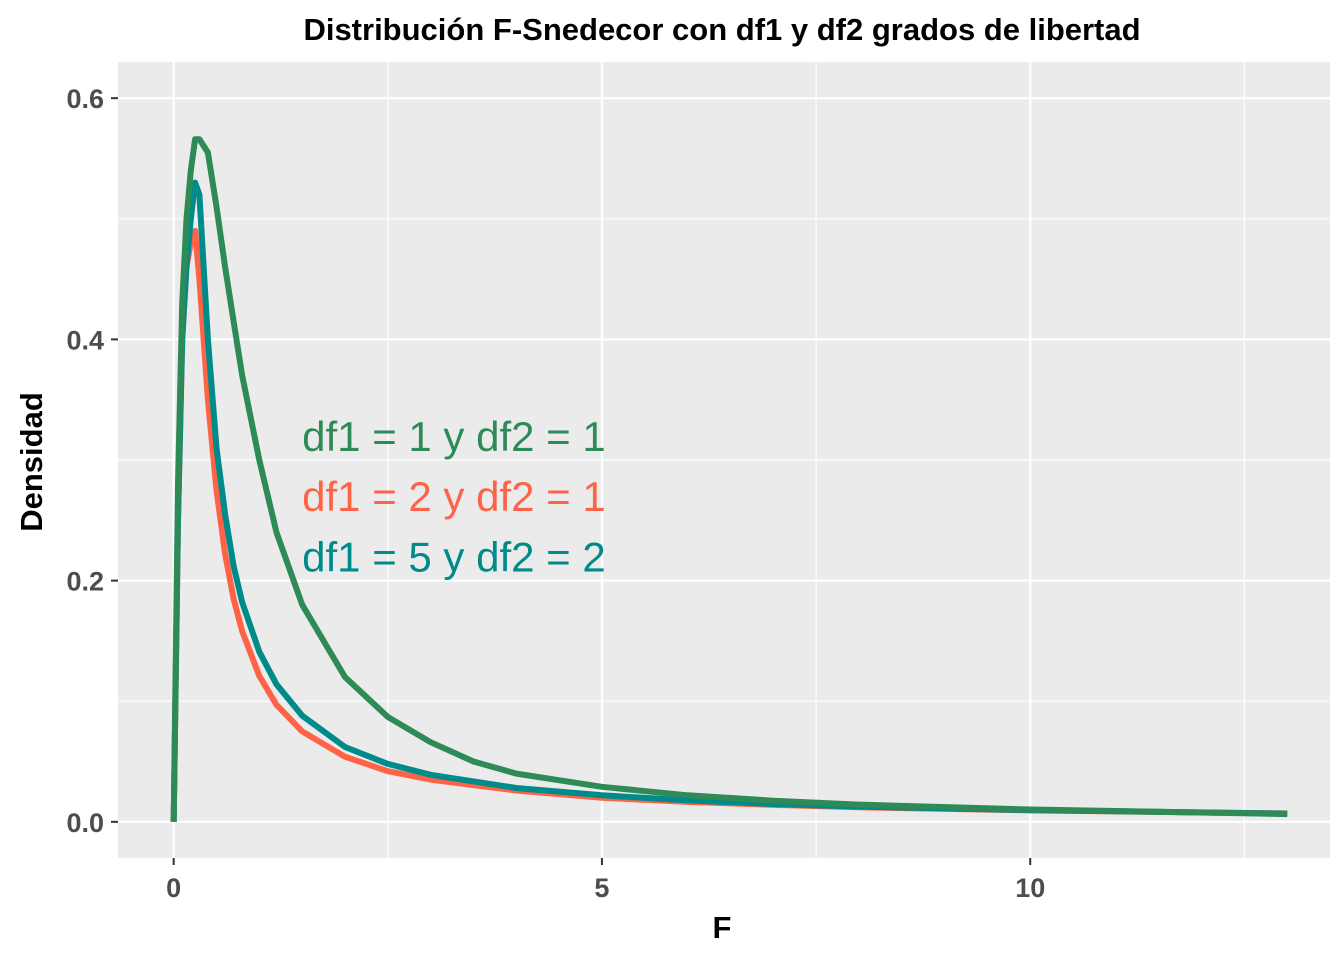 The width and height of the screenshot is (1344, 960). Describe the element at coordinates (85, 99) in the screenshot. I see `y-tick-label: 0.6` at that location.